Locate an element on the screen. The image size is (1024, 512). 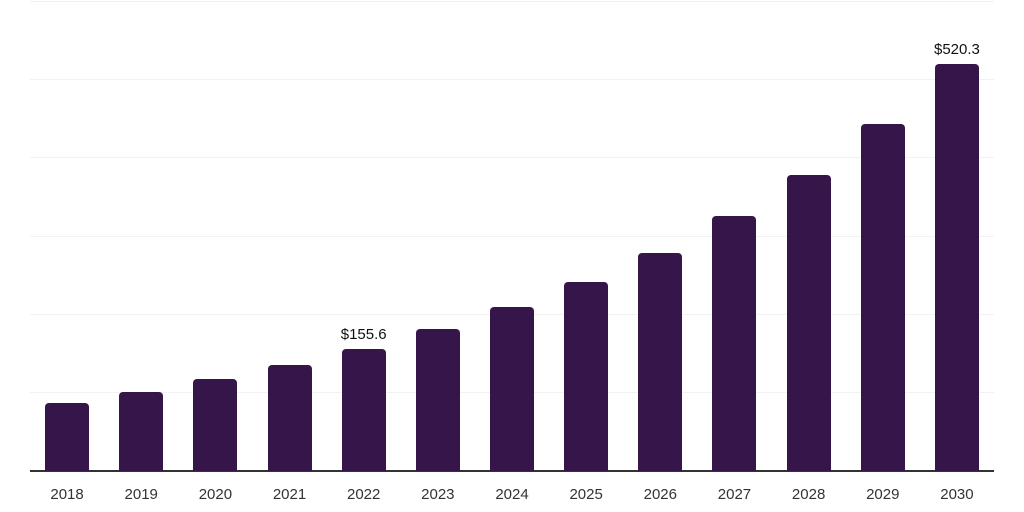
bar-2025 is located at coordinates (586, 376).